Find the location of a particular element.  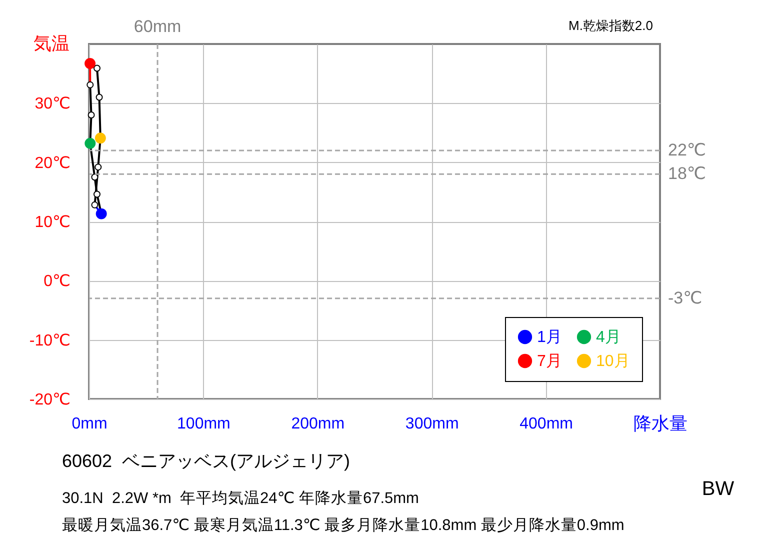

x-tick-label: 0mm is located at coordinates (90, 424).